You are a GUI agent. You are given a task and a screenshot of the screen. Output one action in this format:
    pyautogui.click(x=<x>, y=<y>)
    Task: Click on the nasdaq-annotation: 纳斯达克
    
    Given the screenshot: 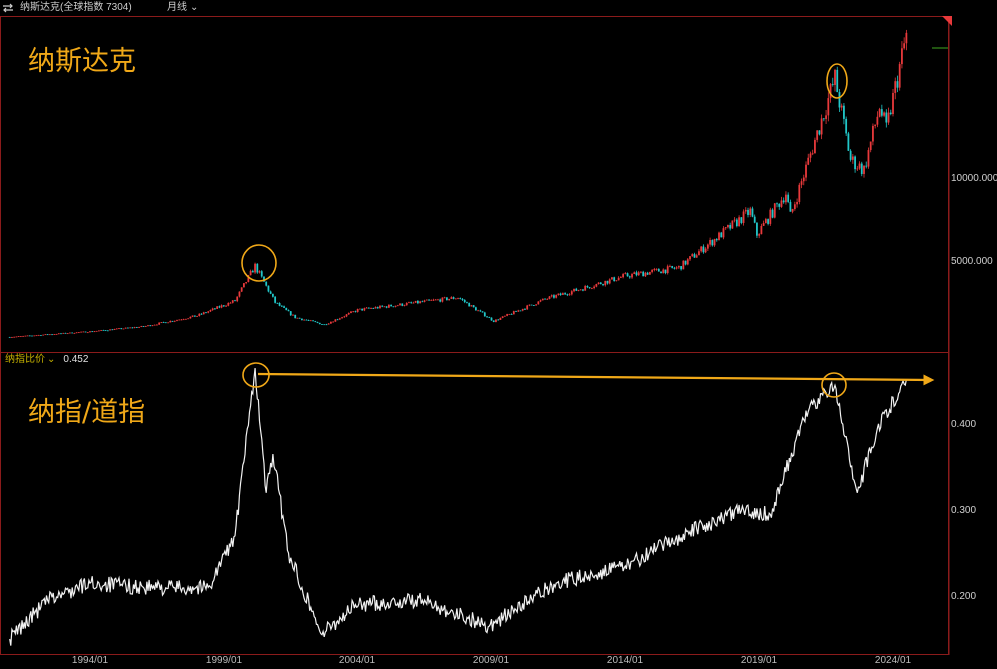 What is the action you would take?
    pyautogui.click(x=82, y=61)
    